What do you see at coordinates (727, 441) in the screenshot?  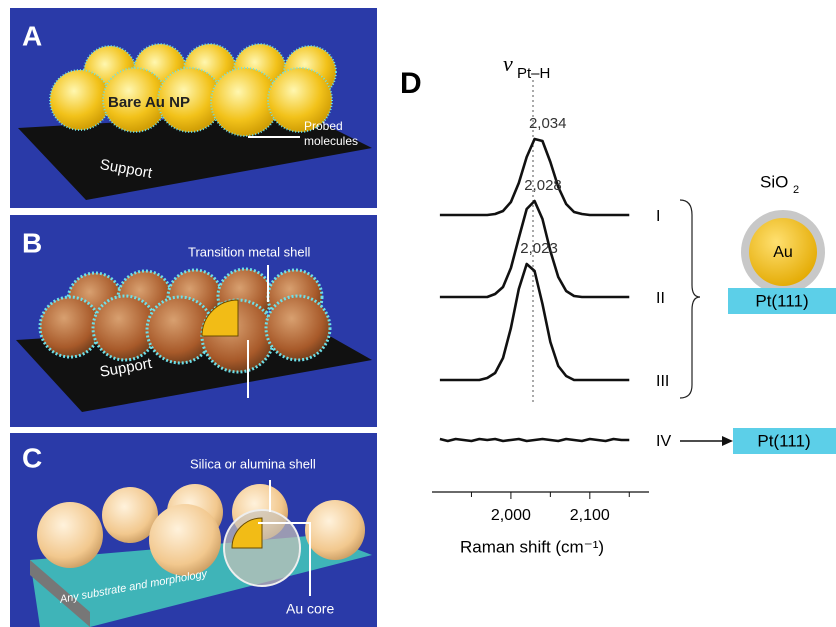 I see `arrow-head` at bounding box center [727, 441].